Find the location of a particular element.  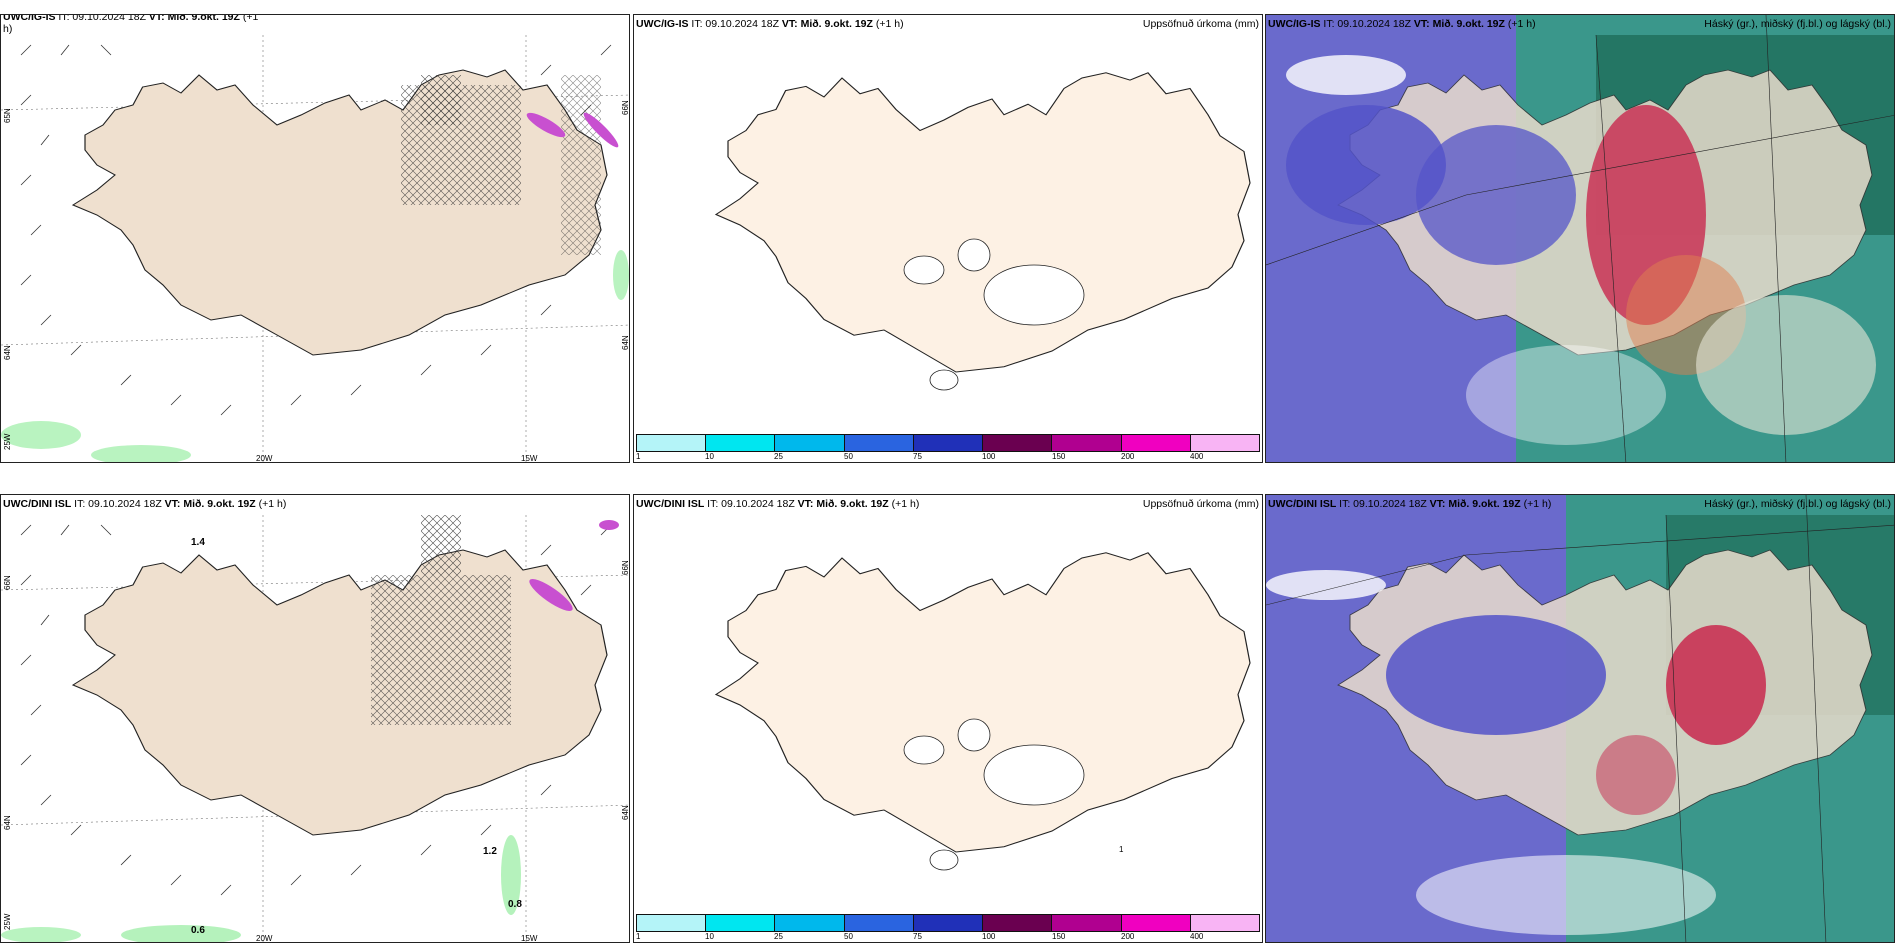

wind-panel-title-wrap: h) is located at coordinates (8, 29).